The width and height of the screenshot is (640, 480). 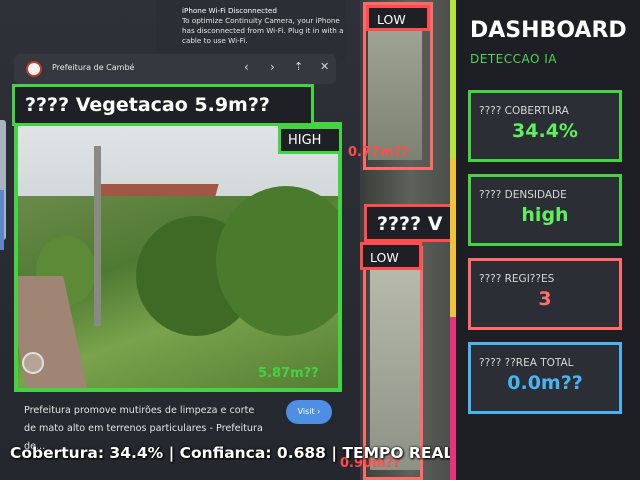 What do you see at coordinates (548, 30) in the screenshot?
I see `dashboard-title: DASHBOARD` at bounding box center [548, 30].